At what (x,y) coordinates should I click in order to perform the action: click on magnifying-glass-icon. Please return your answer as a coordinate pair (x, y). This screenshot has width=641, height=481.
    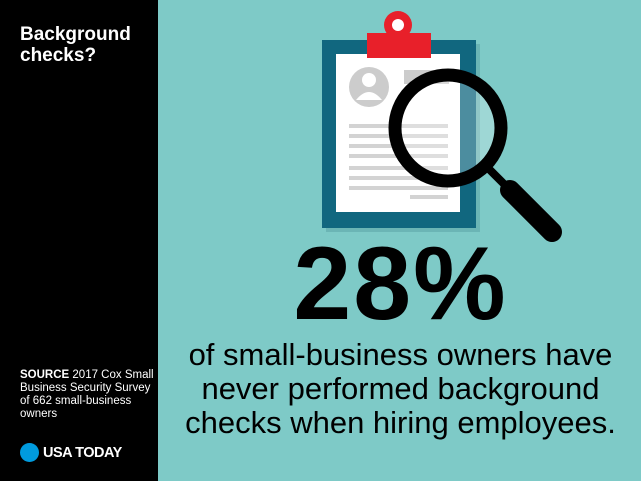
    Looking at the image, I should click on (475, 155).